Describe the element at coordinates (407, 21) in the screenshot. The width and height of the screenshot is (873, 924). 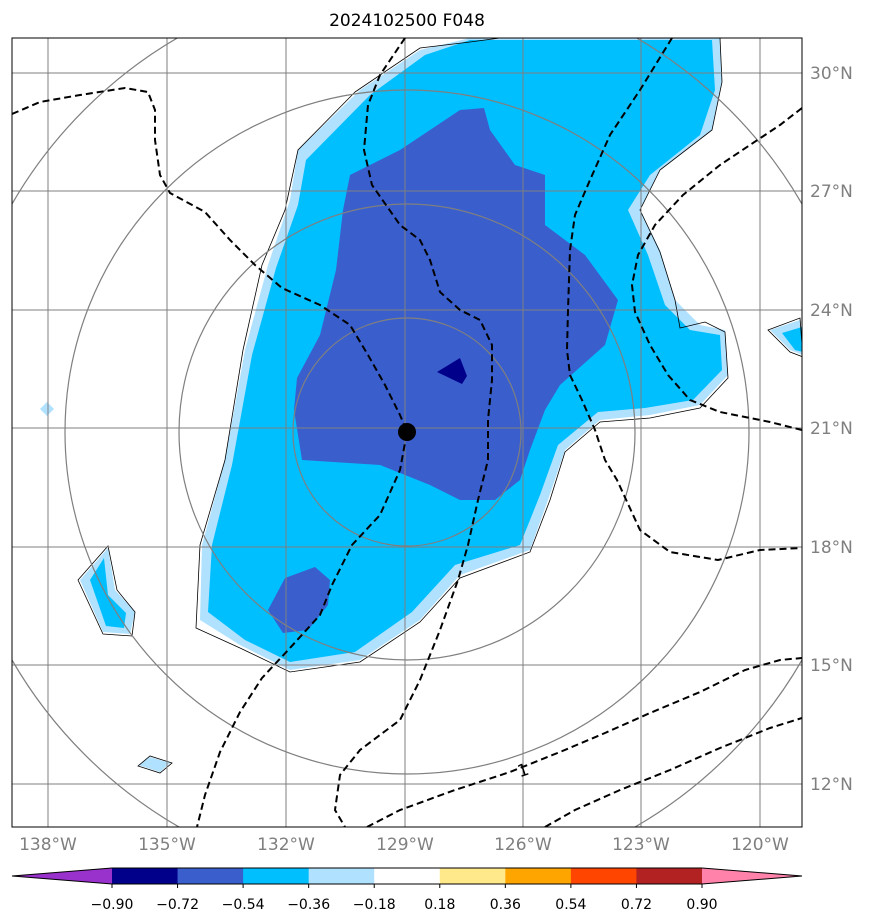
I see `map-title: 2024102500 F048` at that location.